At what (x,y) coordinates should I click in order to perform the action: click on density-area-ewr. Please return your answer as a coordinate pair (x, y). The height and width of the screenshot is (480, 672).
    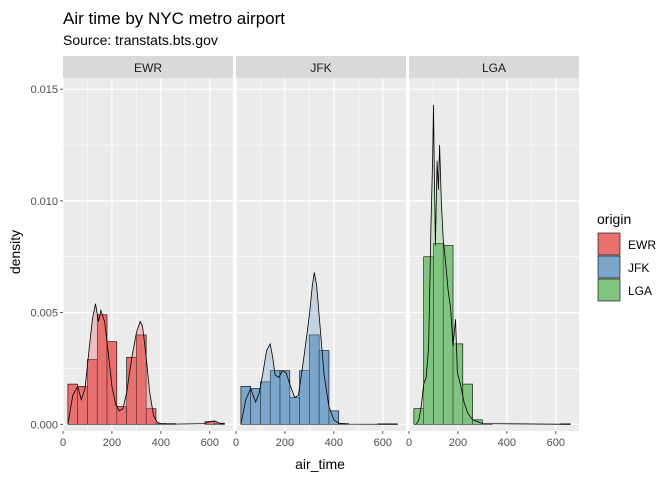
    Looking at the image, I should click on (146, 364).